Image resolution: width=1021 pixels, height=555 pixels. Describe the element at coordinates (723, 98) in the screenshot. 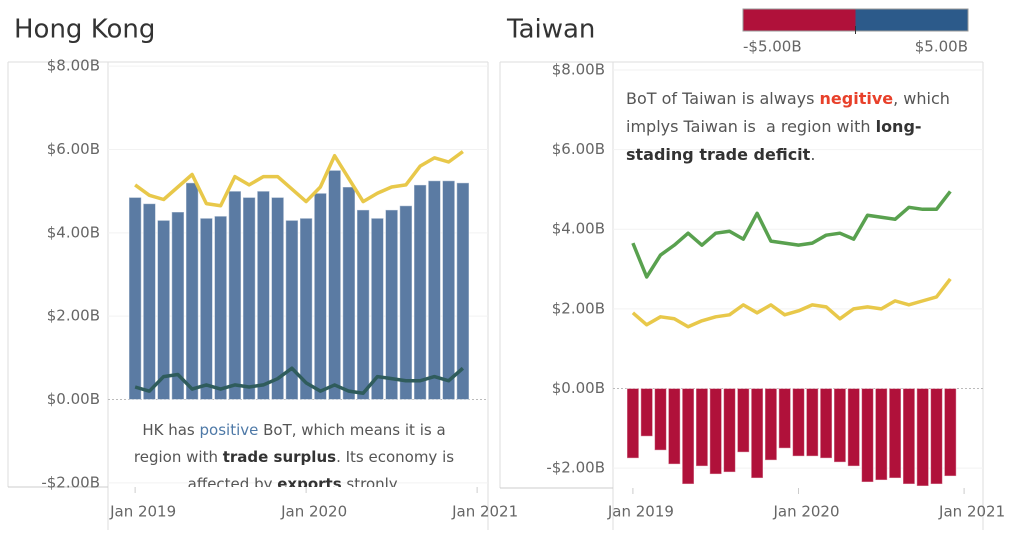

I see `annotation-text: BoT of Taiwan is always` at that location.